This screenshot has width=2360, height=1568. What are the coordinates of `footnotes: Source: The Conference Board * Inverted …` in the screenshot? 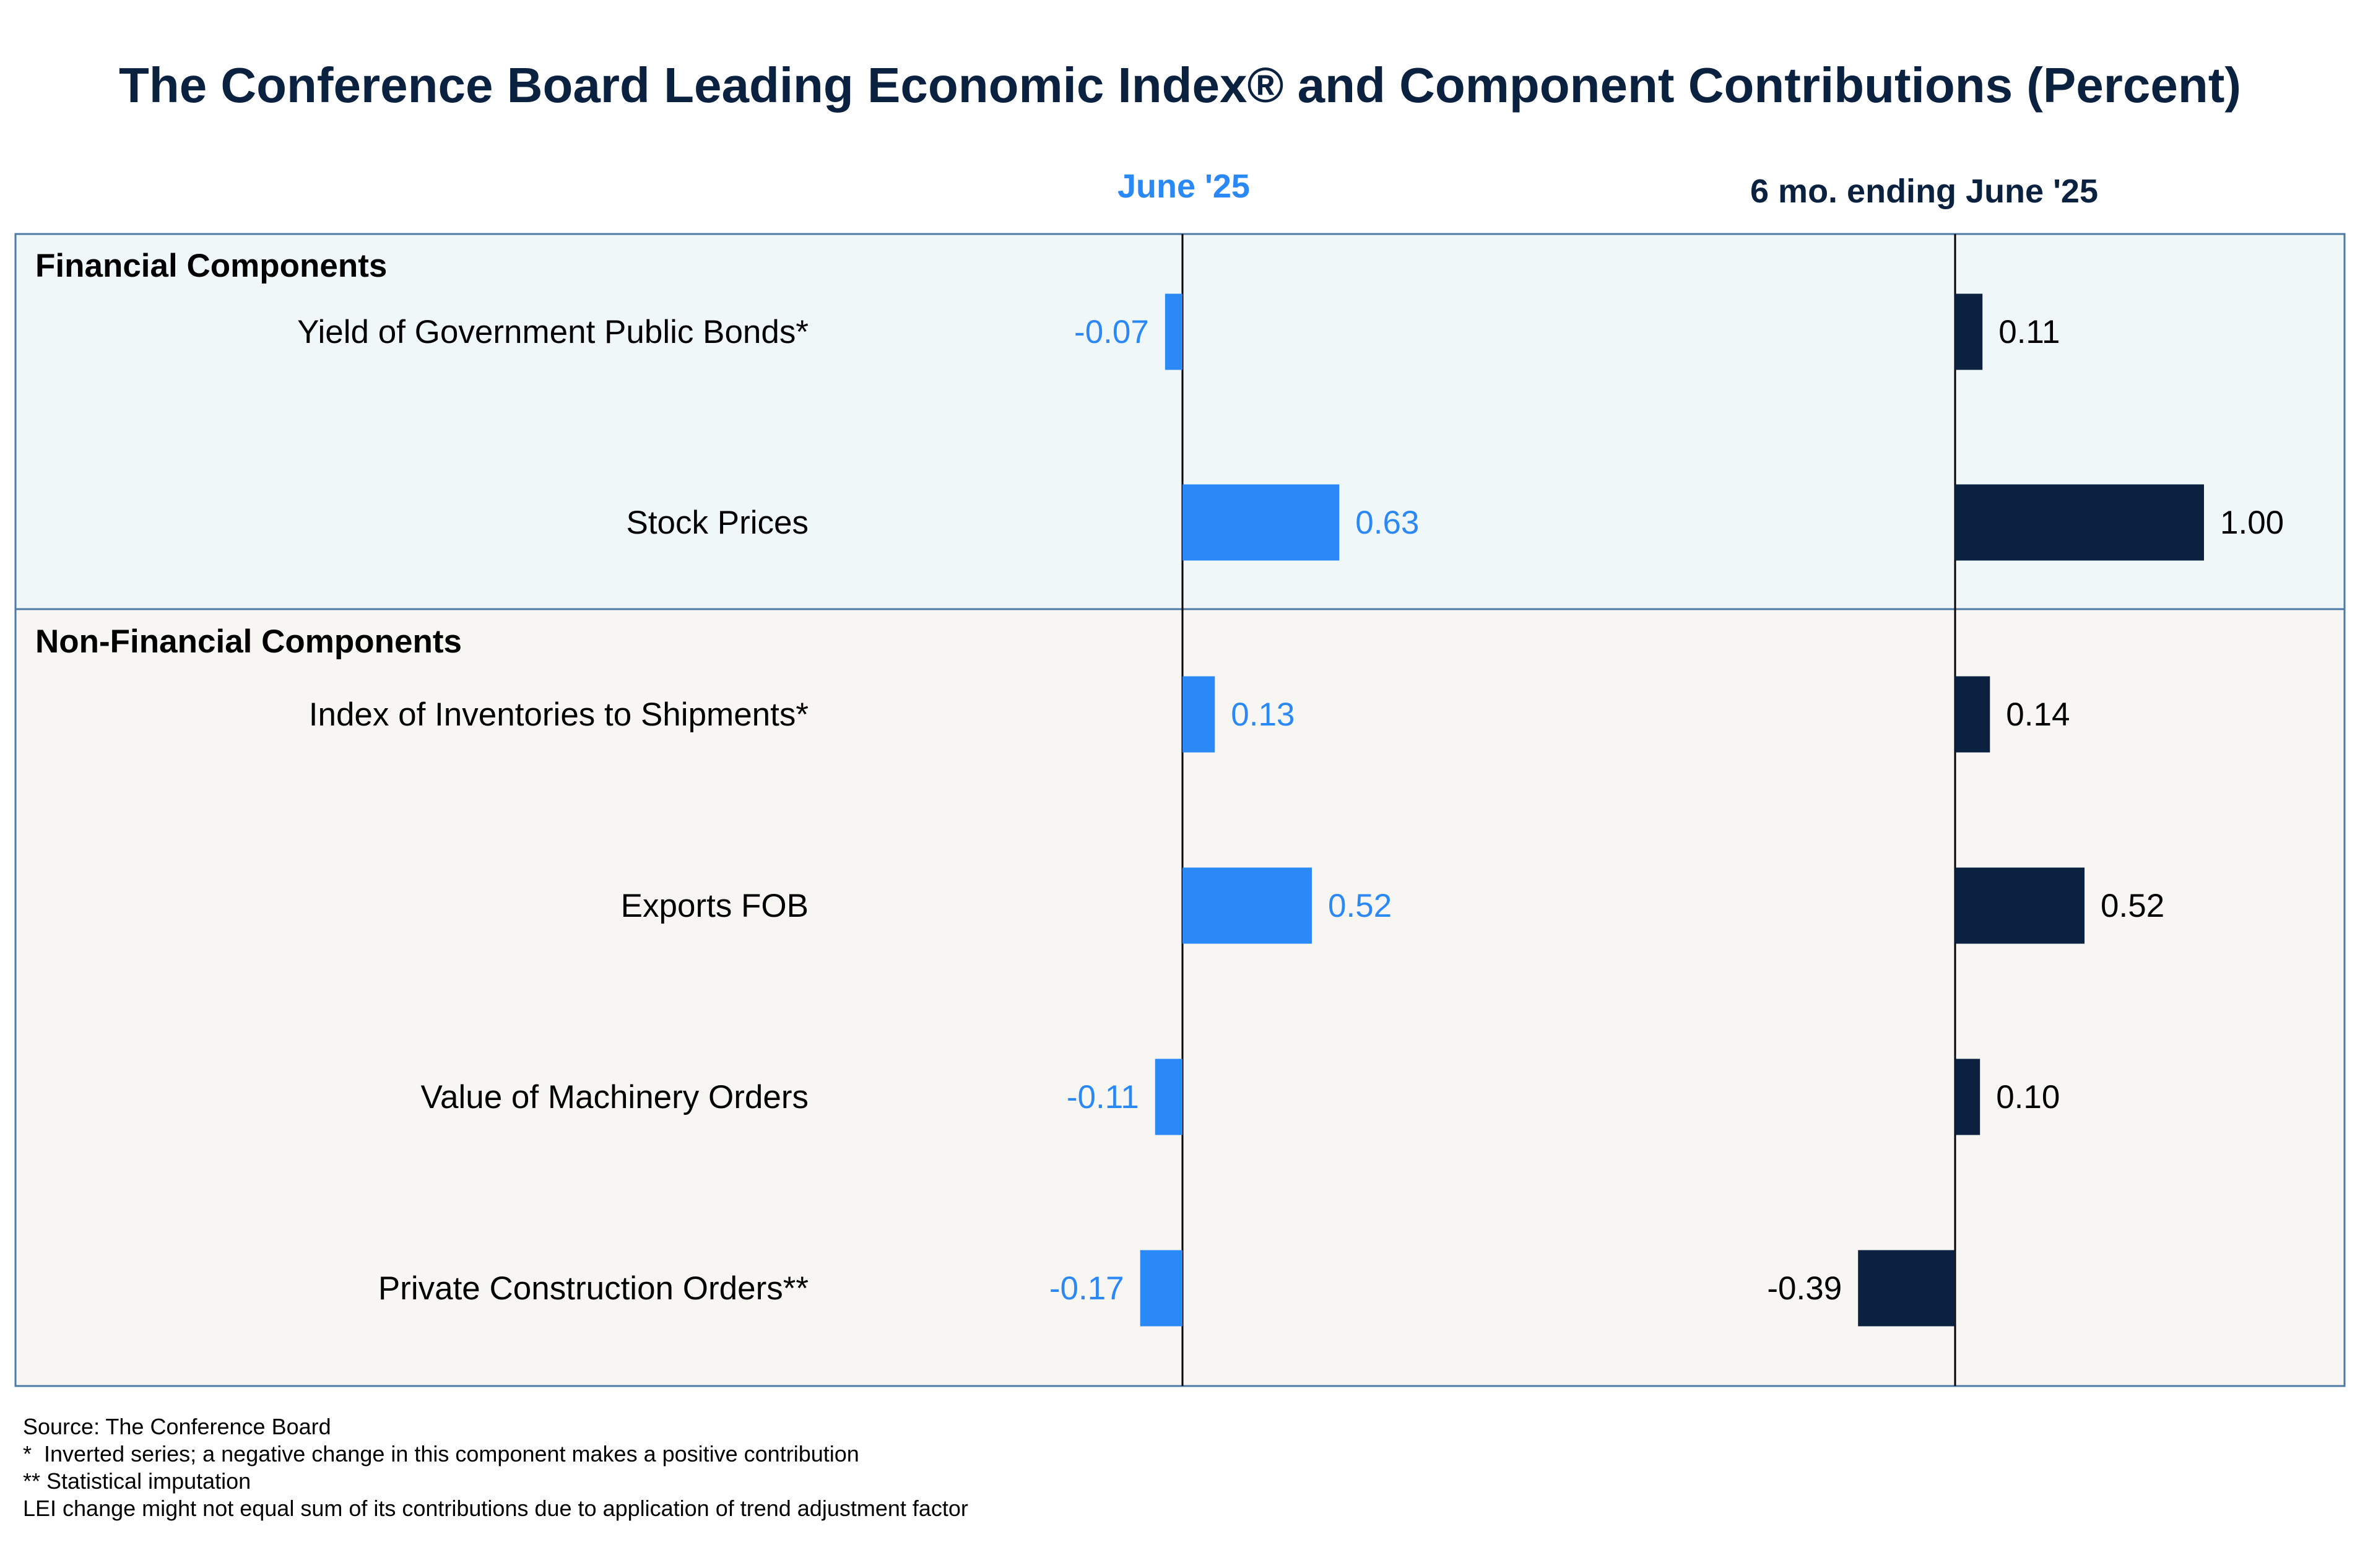 It's located at (496, 1467).